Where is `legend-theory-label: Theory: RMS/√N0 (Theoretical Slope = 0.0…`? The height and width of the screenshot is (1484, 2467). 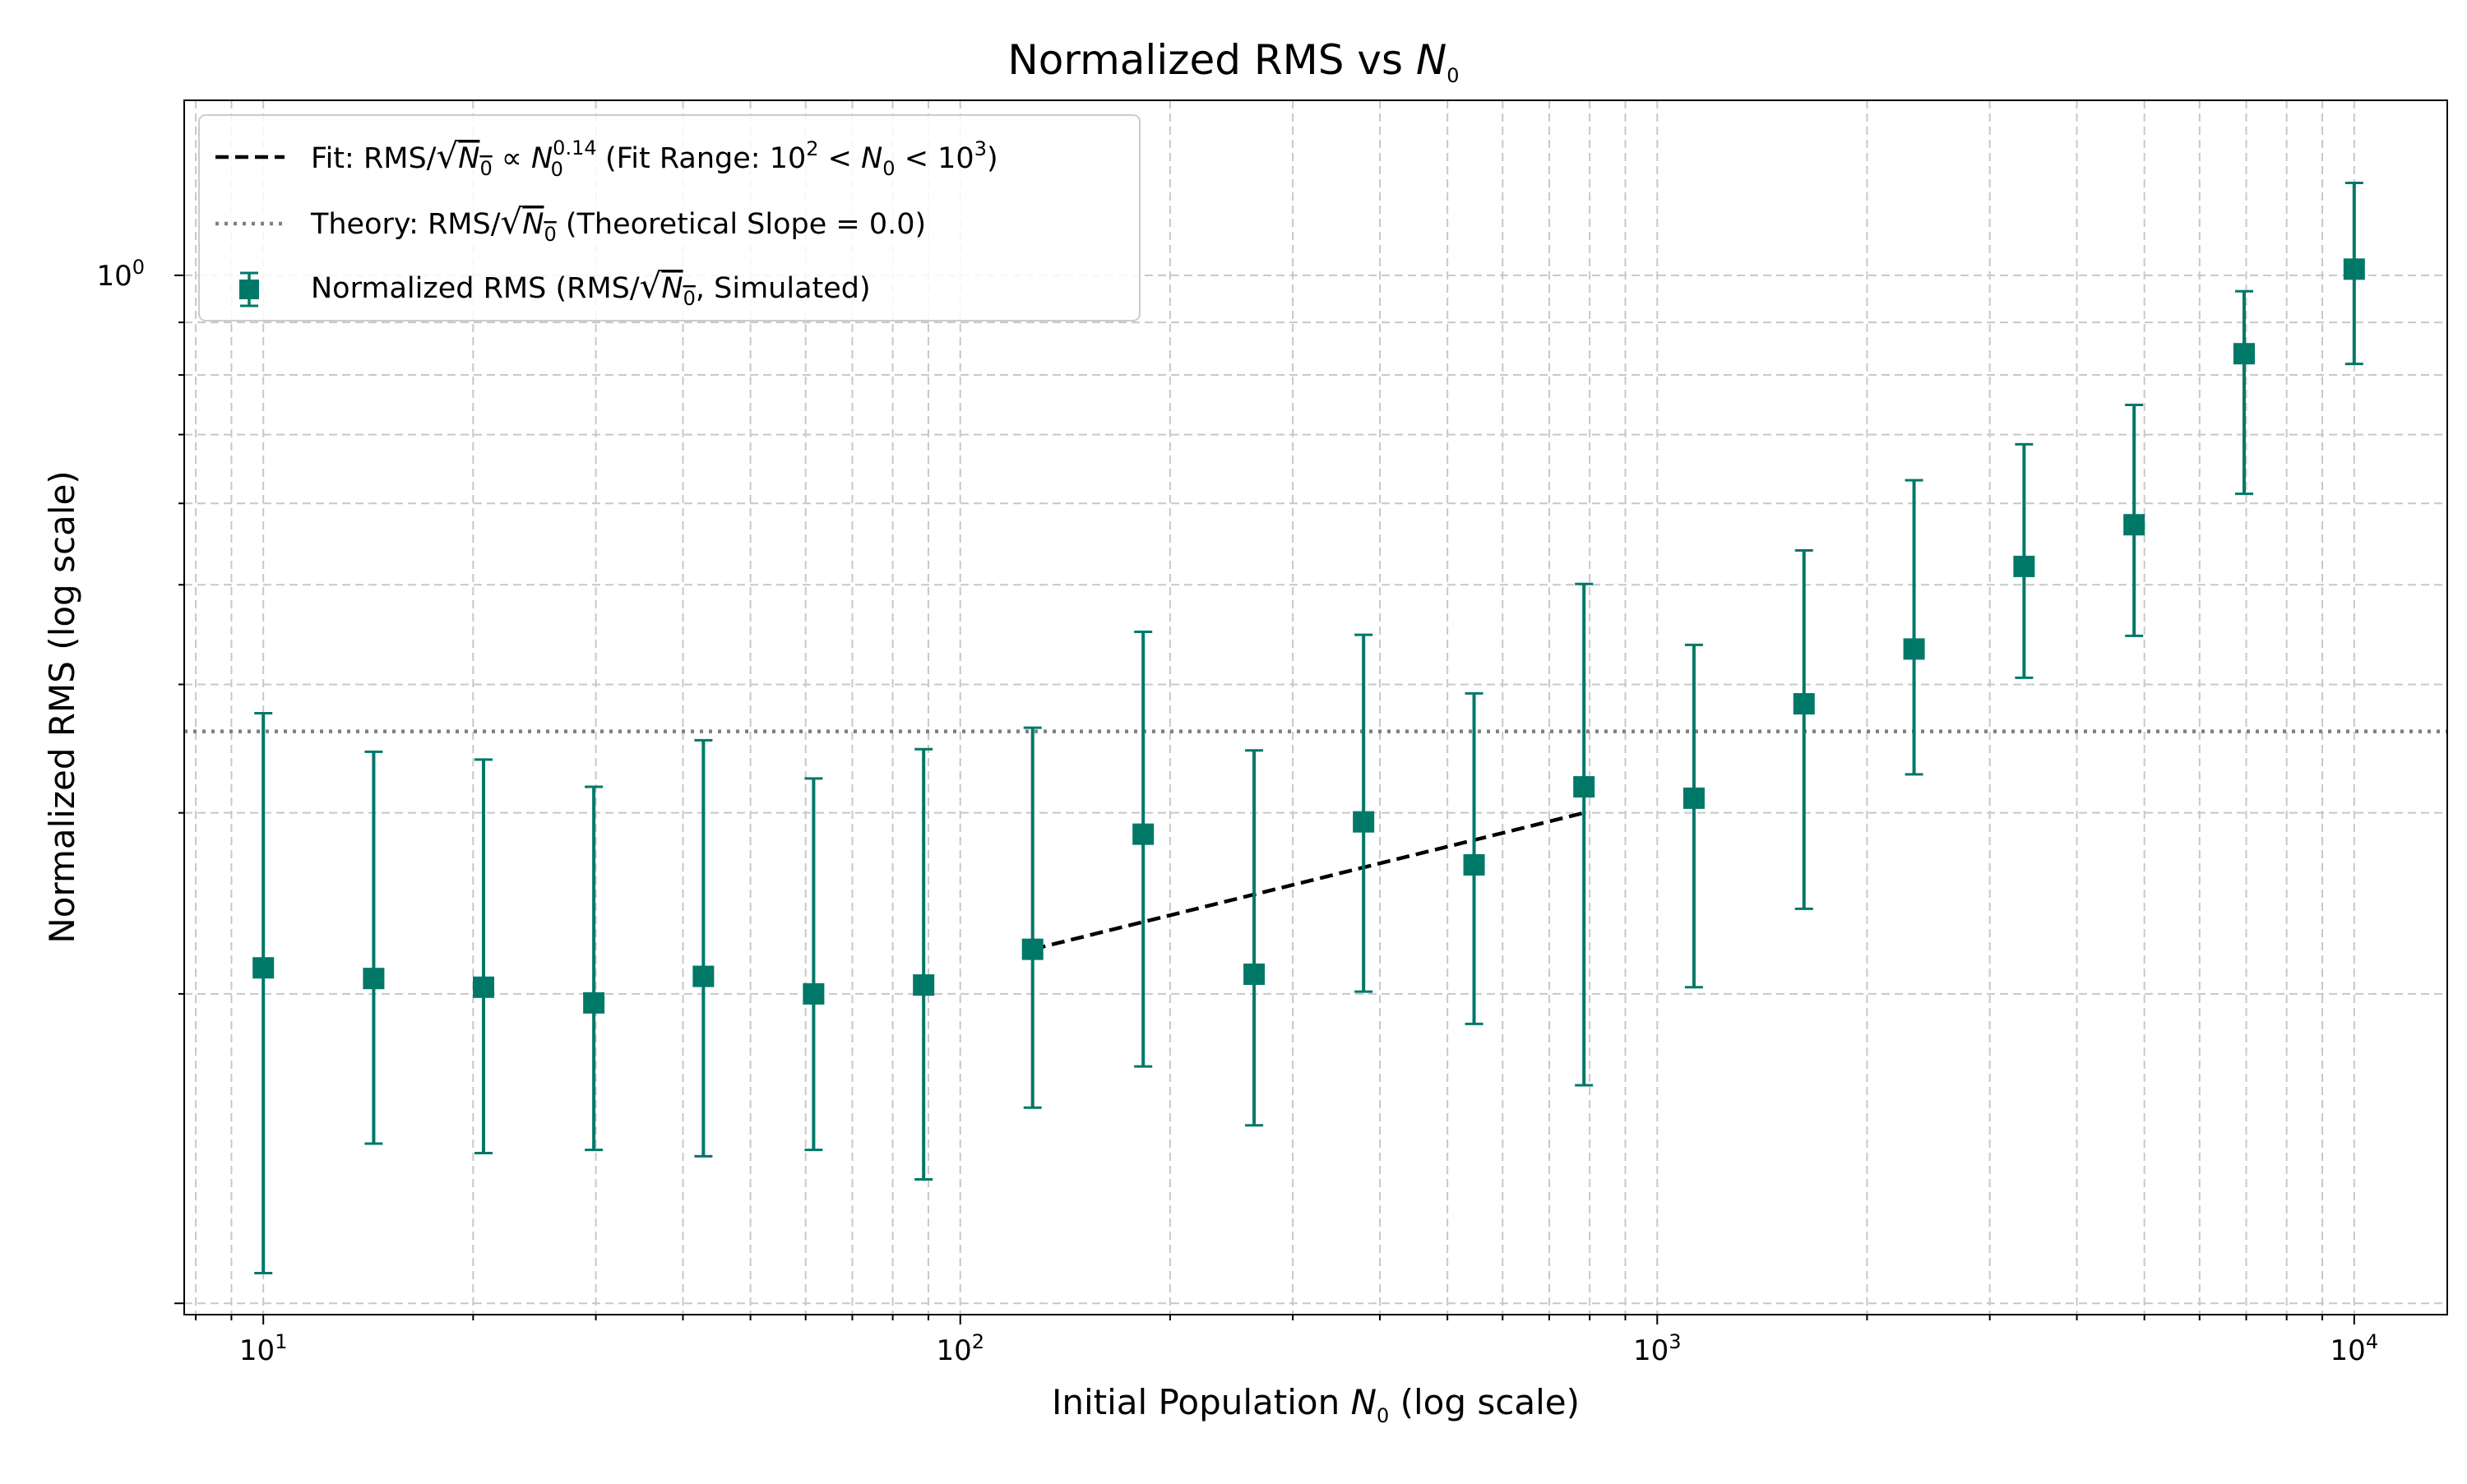
legend-theory-label: Theory: RMS/√N0 (Theoretical Slope = 0.0… is located at coordinates (618, 224).